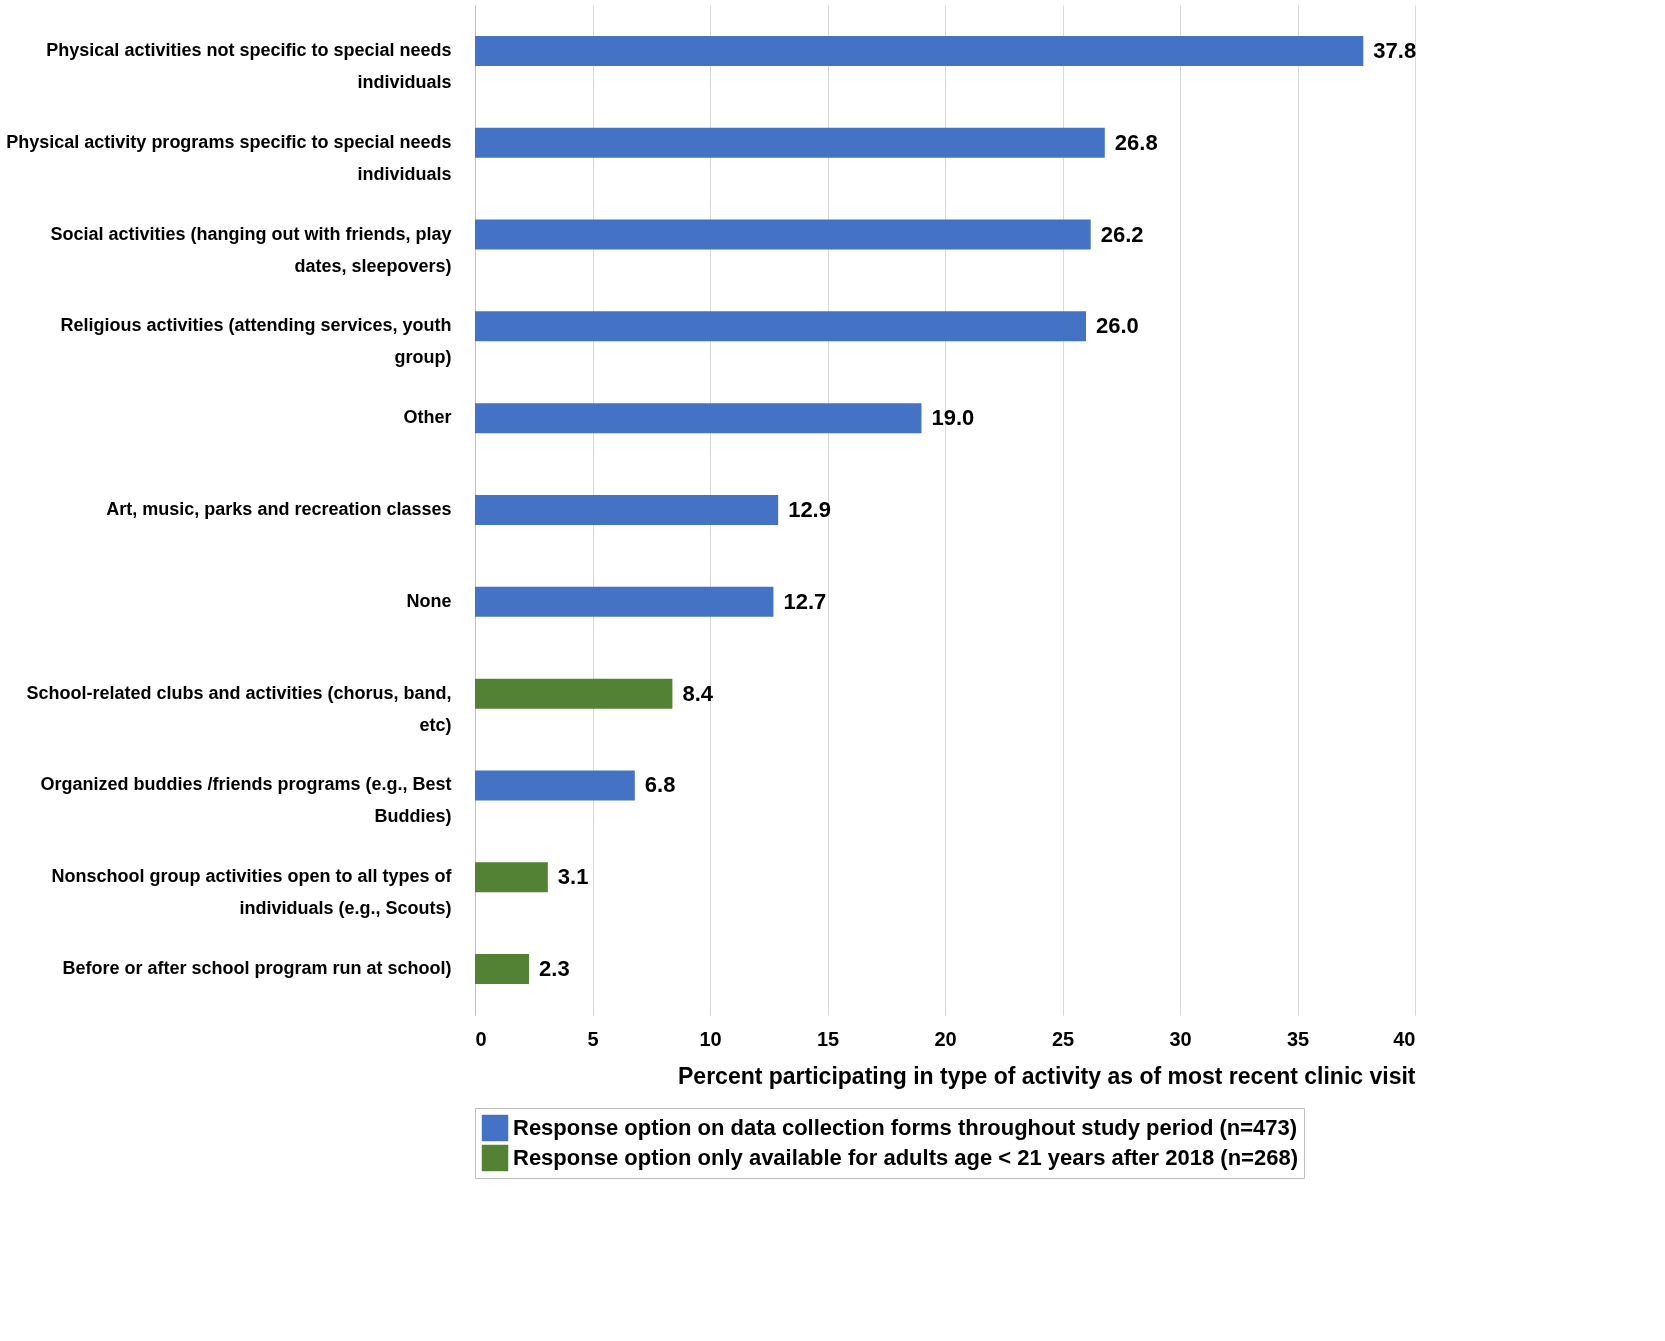 The width and height of the screenshot is (1665, 1341). What do you see at coordinates (239, 708) in the screenshot?
I see `y-tick-label: School-related clubs and activities (chorus, band, etc)` at bounding box center [239, 708].